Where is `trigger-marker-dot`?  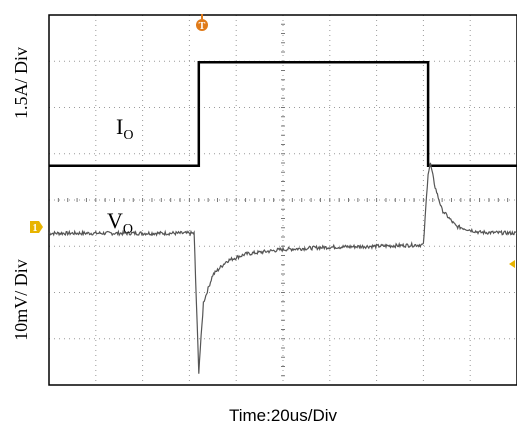 trigger-marker-dot is located at coordinates (202, 25).